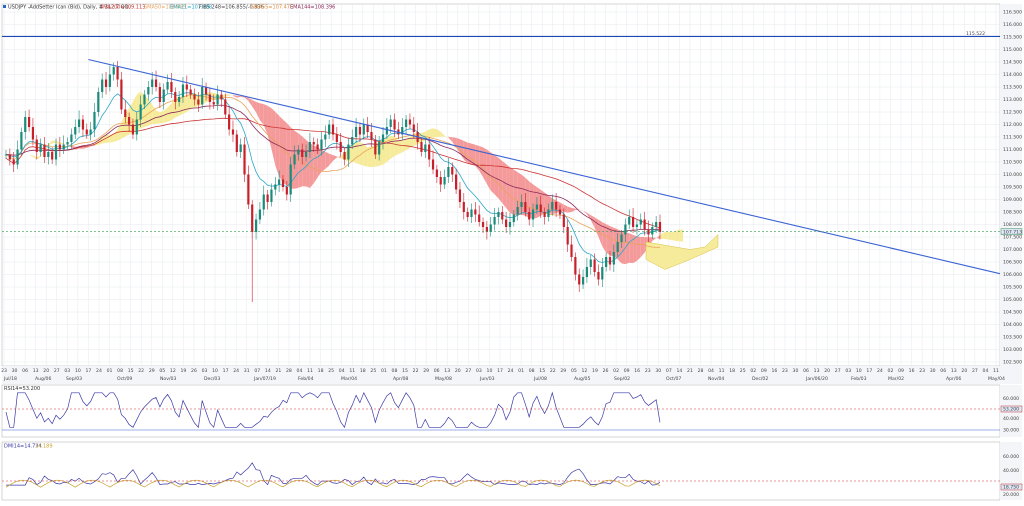 This screenshot has height=506, width=1024. Describe the element at coordinates (1011, 495) in the screenshot. I see `dmi-tick-20: 20.000` at that location.